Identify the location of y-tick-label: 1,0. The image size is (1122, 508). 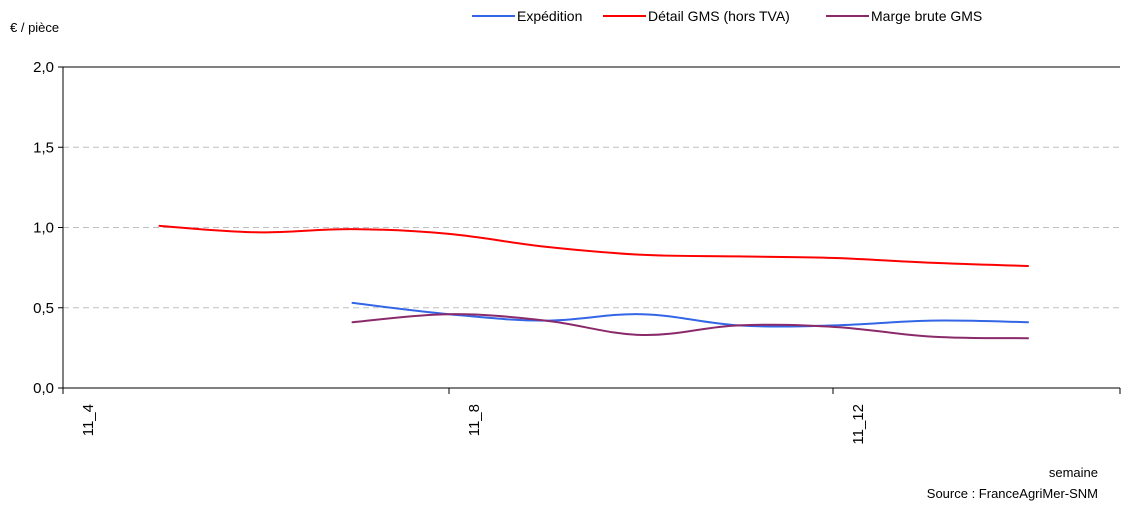
(43, 228).